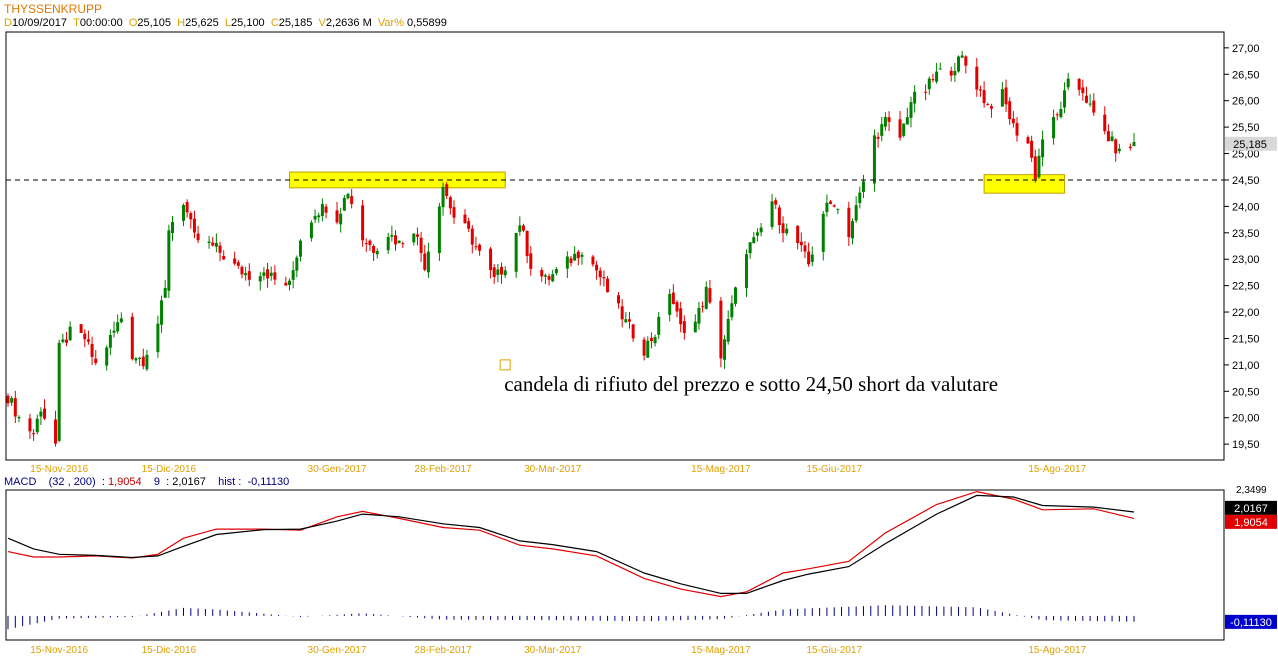 Image resolution: width=1278 pixels, height=668 pixels. What do you see at coordinates (721, 469) in the screenshot?
I see `date-tick-label: 15-Mag-2017` at bounding box center [721, 469].